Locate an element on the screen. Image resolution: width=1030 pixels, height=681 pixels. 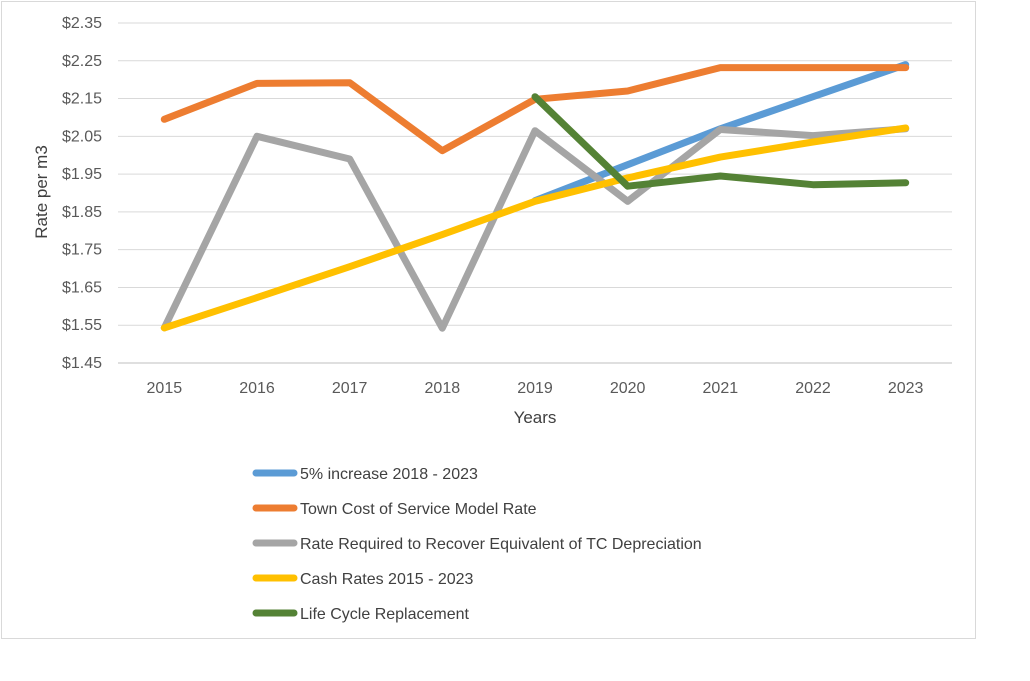
y-tick-label: $1.85 is located at coordinates (82, 212).